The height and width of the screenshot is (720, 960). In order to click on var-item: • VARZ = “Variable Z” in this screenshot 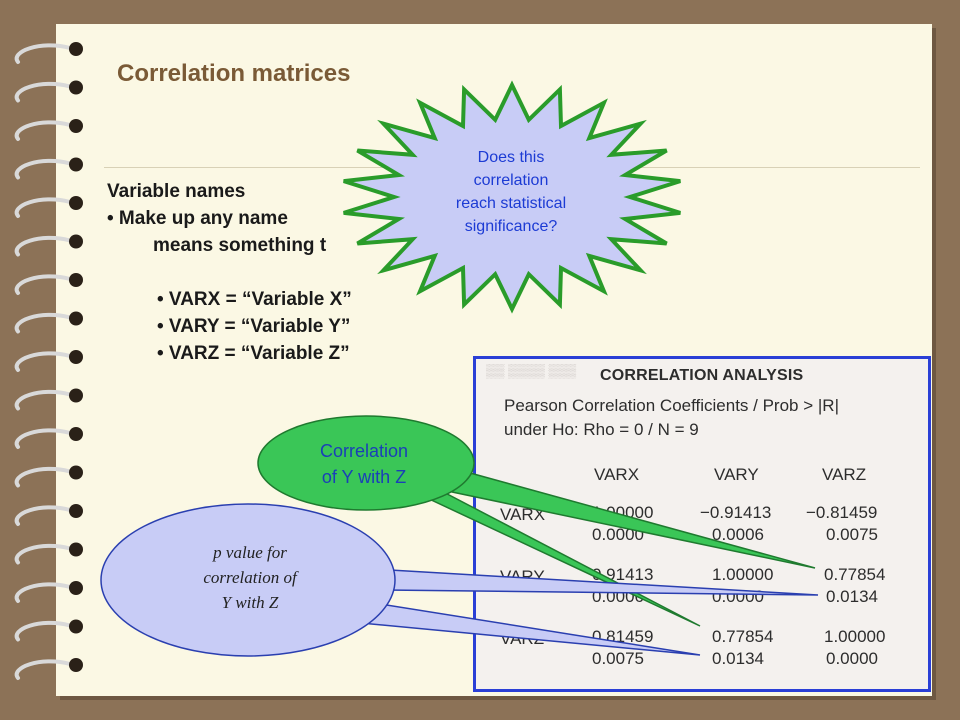, I will do `click(253, 353)`.